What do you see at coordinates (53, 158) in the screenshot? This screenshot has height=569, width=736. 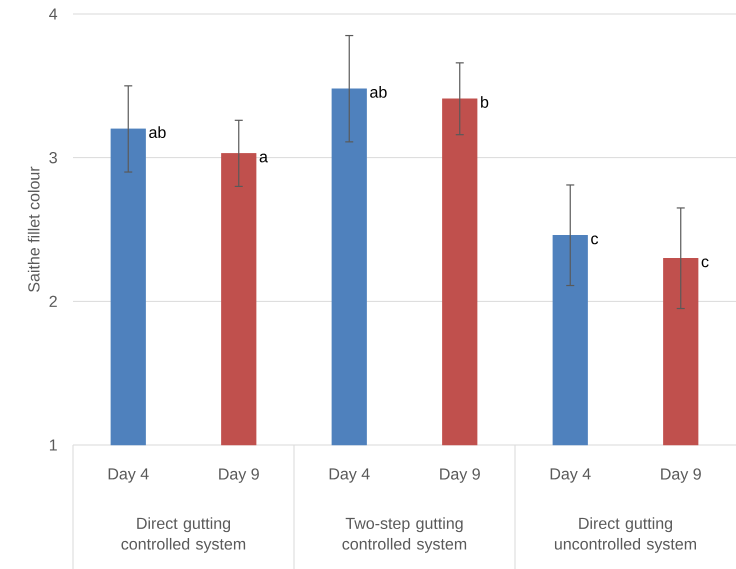 I see `y-tick-label: 3` at bounding box center [53, 158].